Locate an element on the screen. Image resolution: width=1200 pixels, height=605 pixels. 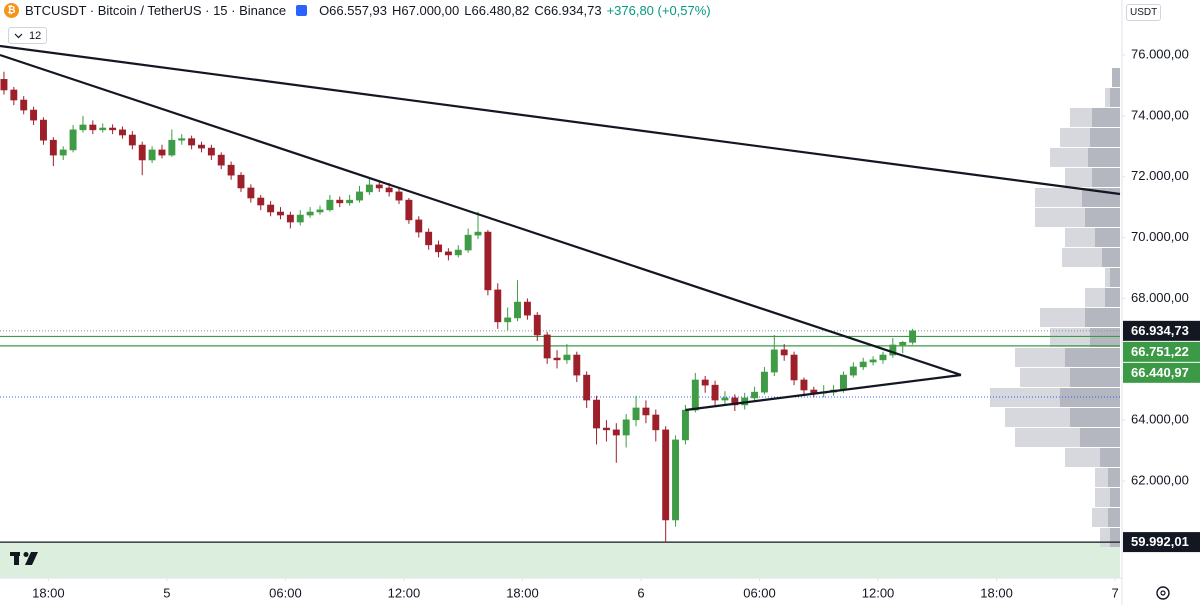
x-tick-label: 06:00 is located at coordinates (285, 592).